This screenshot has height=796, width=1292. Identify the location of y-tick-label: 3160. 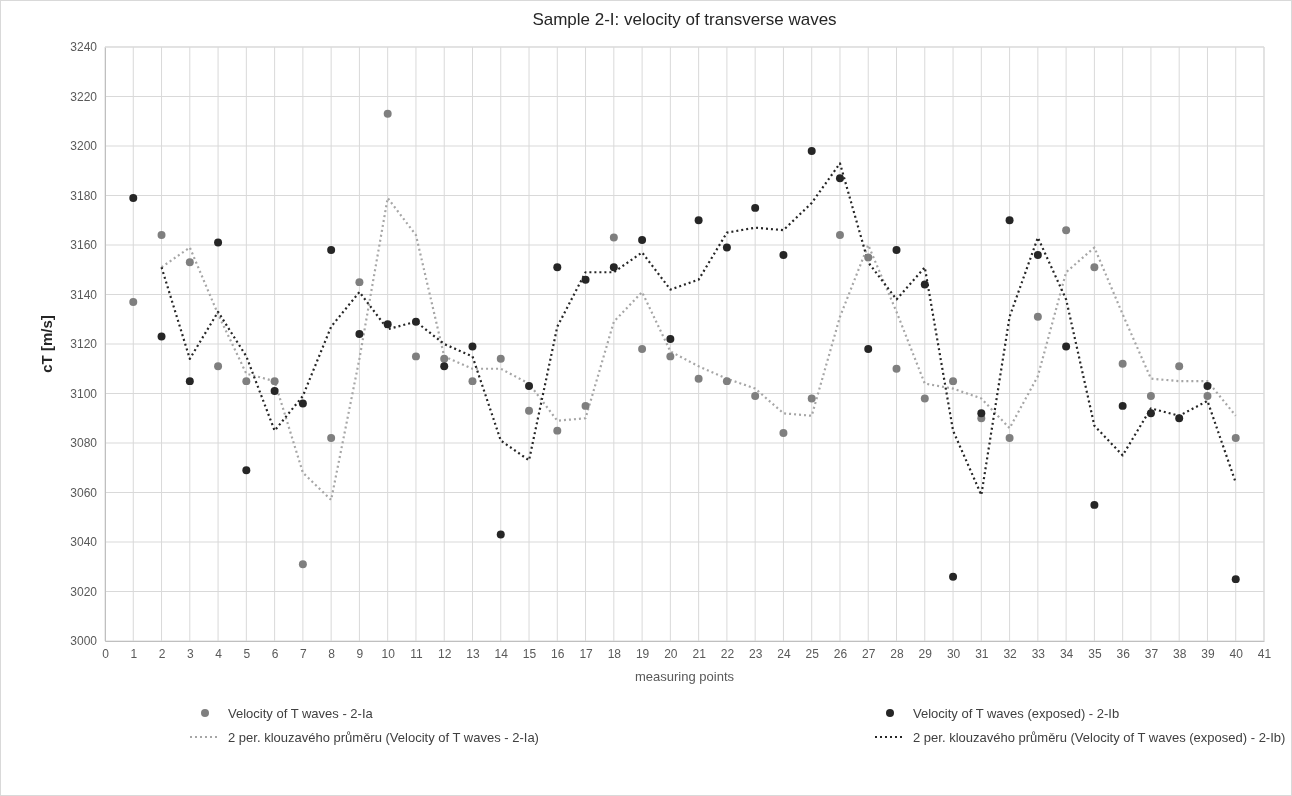
(84, 245).